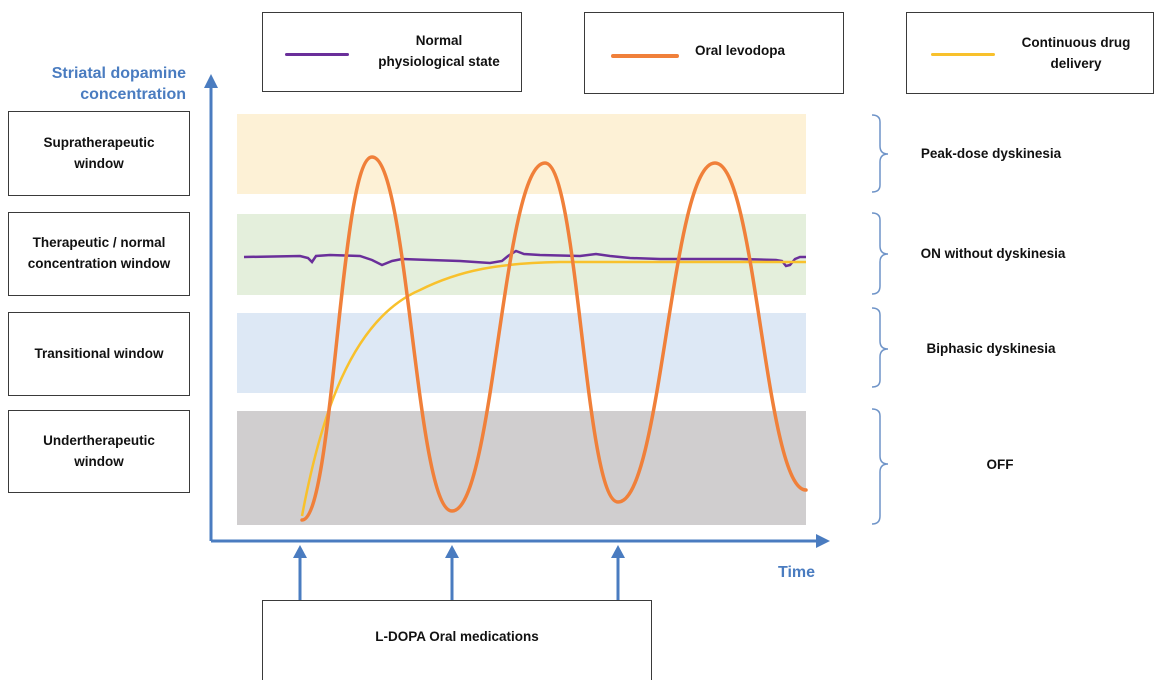 This screenshot has height=680, width=1158. I want to click on y-axis-title-line1: Striatal dopamine, so click(118, 73).